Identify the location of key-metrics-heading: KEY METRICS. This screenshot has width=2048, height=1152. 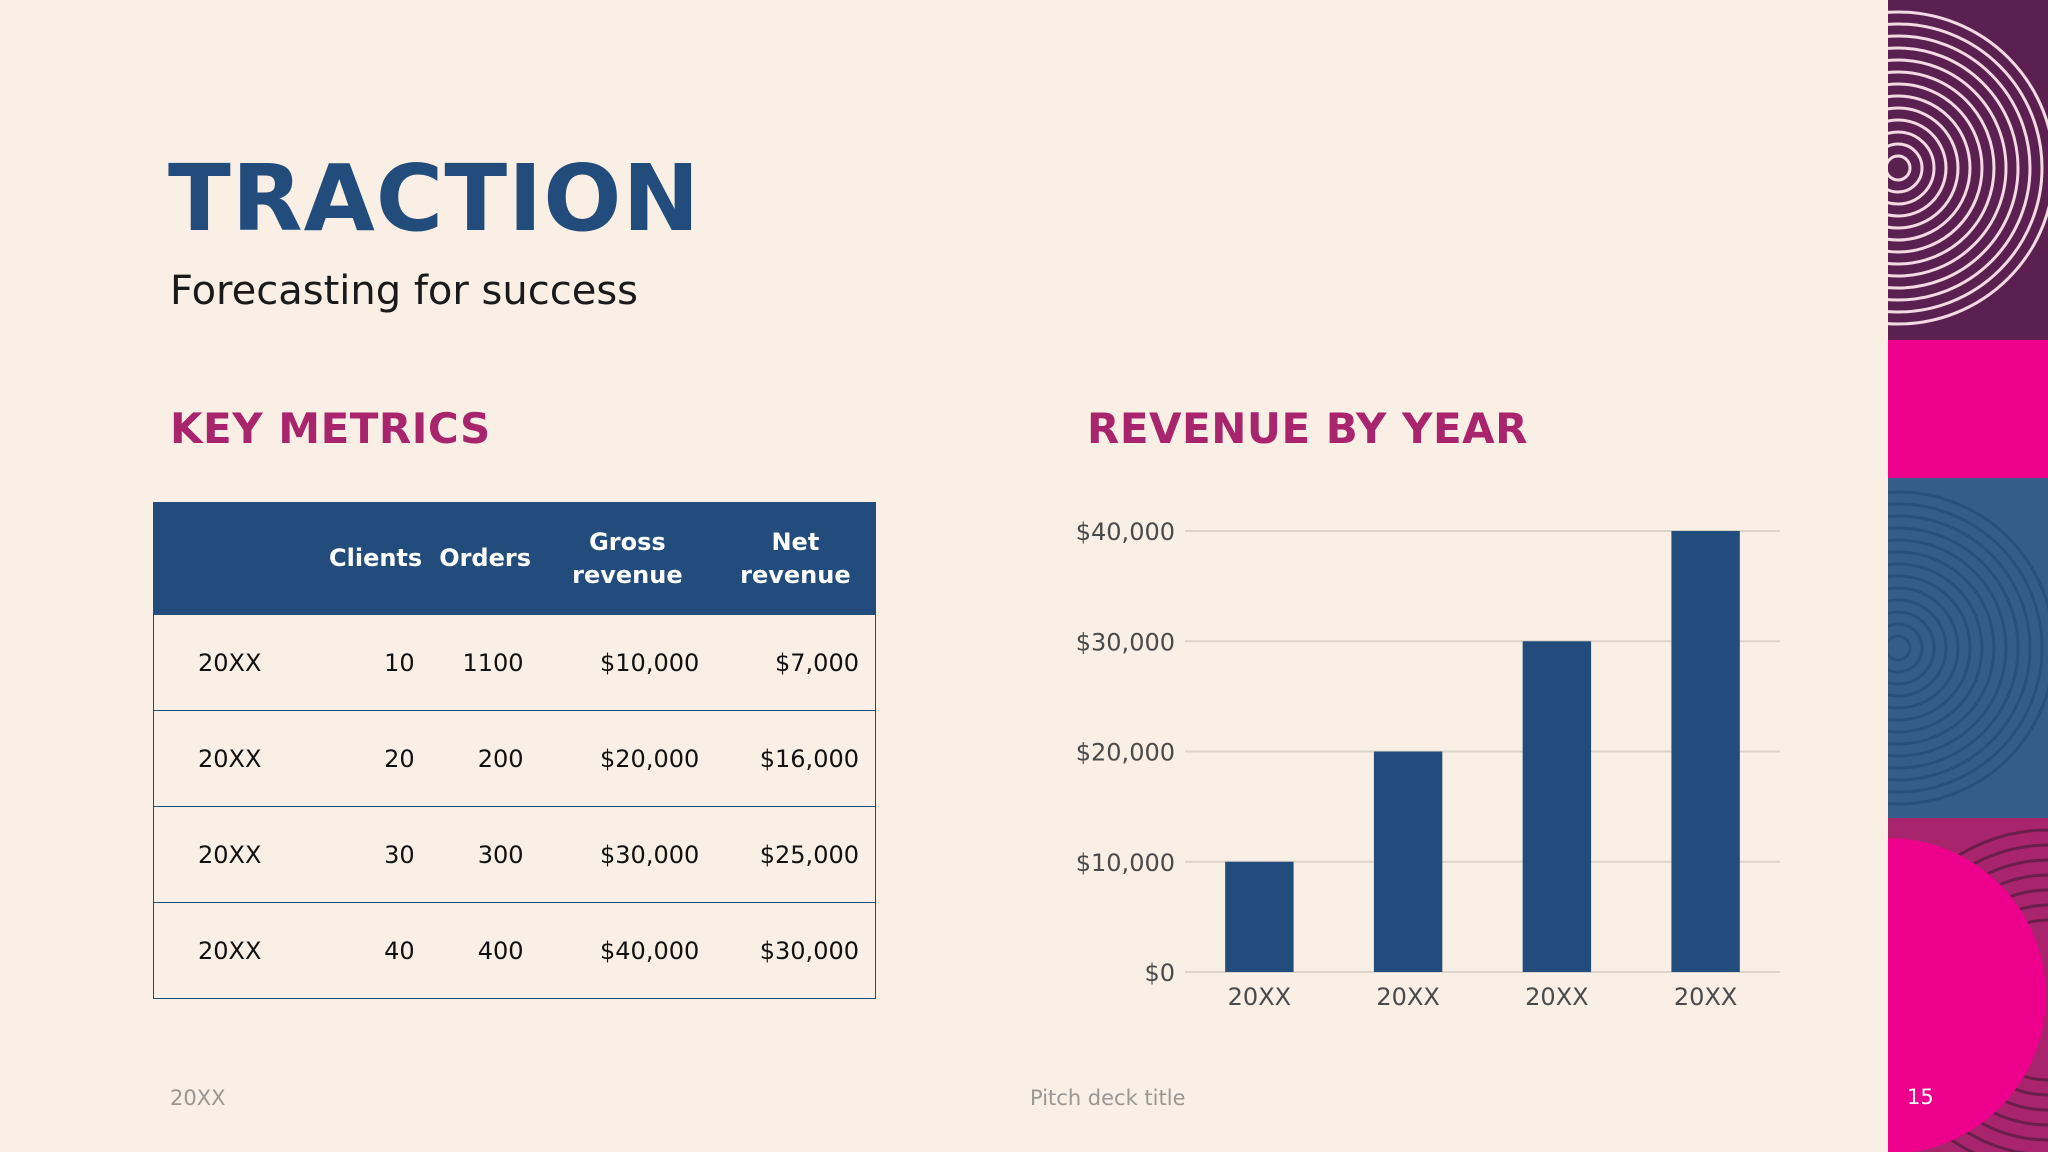
(330, 428).